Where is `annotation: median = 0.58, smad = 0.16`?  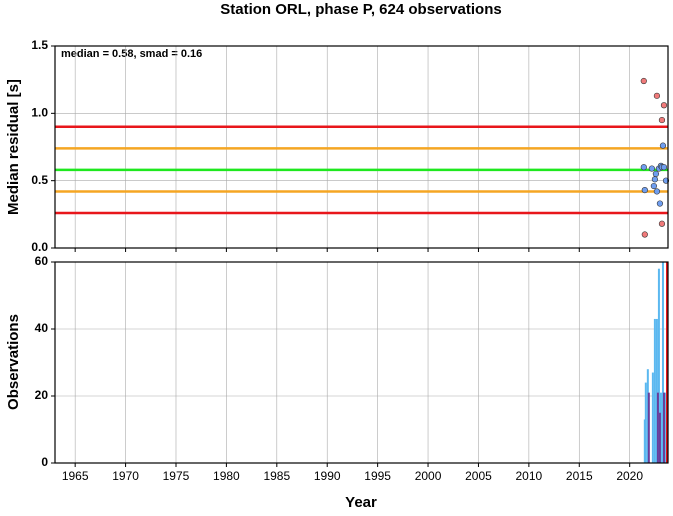
annotation: median = 0.58, smad = 0.16 is located at coordinates (131, 54).